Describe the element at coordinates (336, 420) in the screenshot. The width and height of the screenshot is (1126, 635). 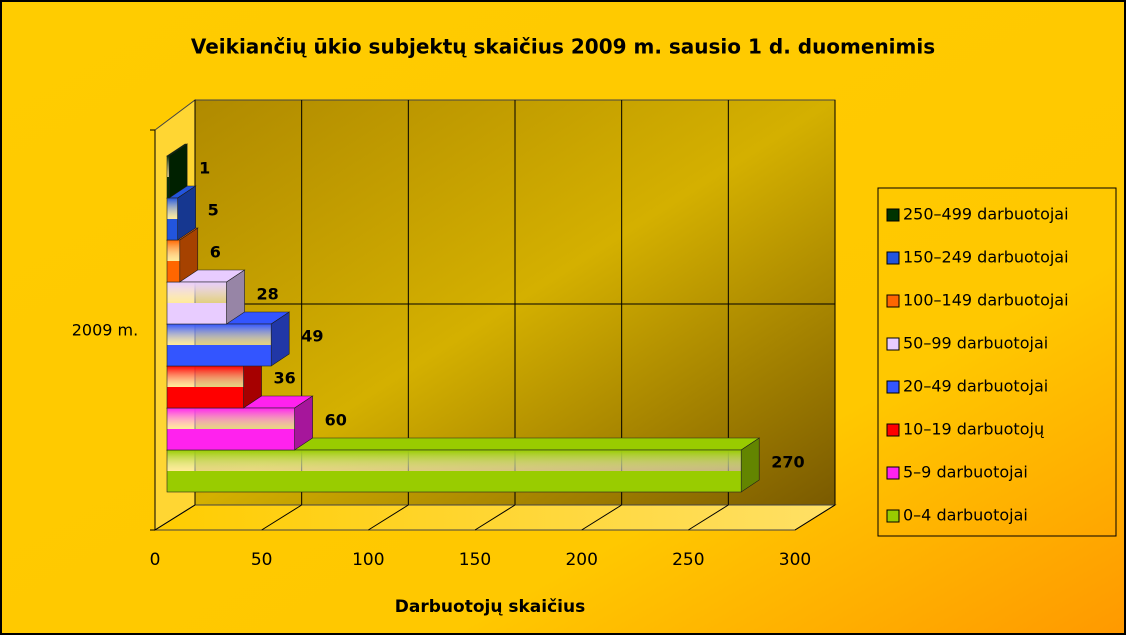
I see `value-label: 60` at that location.